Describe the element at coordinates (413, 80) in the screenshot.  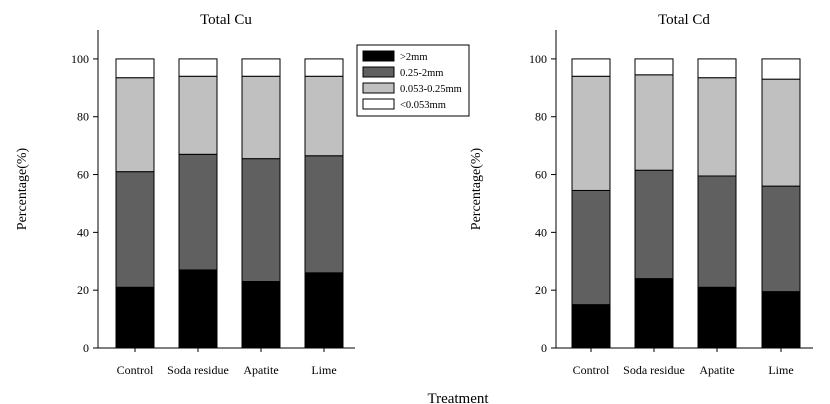
I see `legend: >2mm 0.25-2mm 0.053-0.25mm <0.053mm` at that location.